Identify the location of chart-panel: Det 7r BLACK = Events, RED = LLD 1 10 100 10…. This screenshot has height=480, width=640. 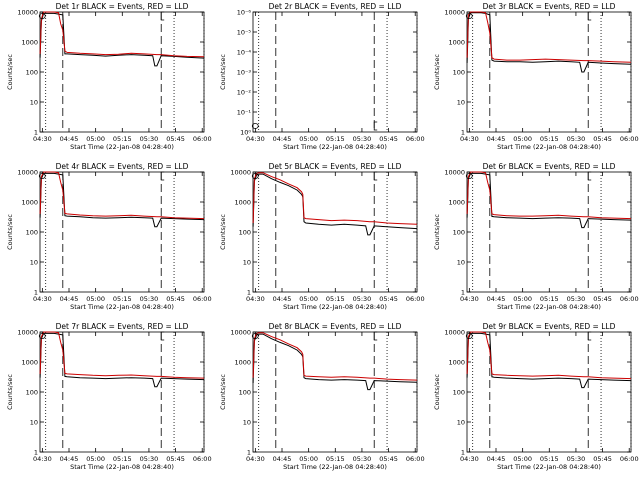
(109, 396).